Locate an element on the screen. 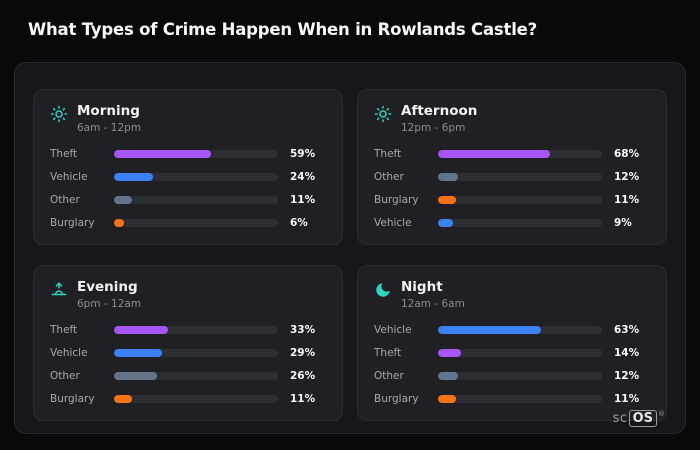  panel-titles: Morning 6am - 12pm is located at coordinates (109, 118).